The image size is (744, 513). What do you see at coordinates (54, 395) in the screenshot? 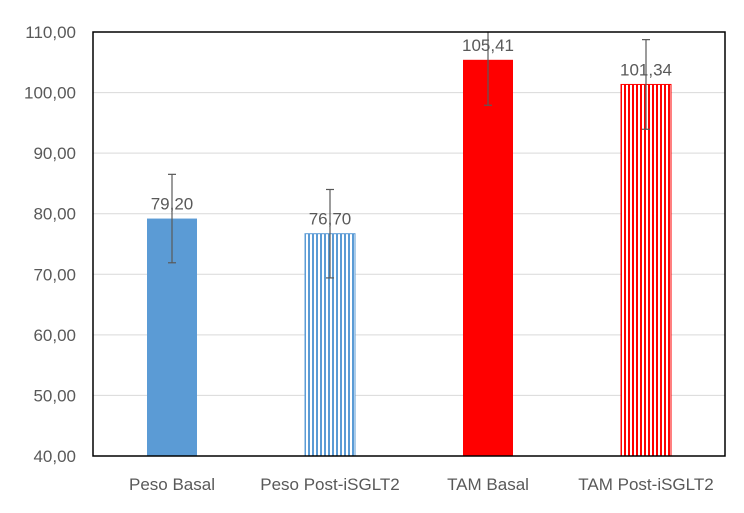
I see `y-tick-label: 50,00` at bounding box center [54, 395].